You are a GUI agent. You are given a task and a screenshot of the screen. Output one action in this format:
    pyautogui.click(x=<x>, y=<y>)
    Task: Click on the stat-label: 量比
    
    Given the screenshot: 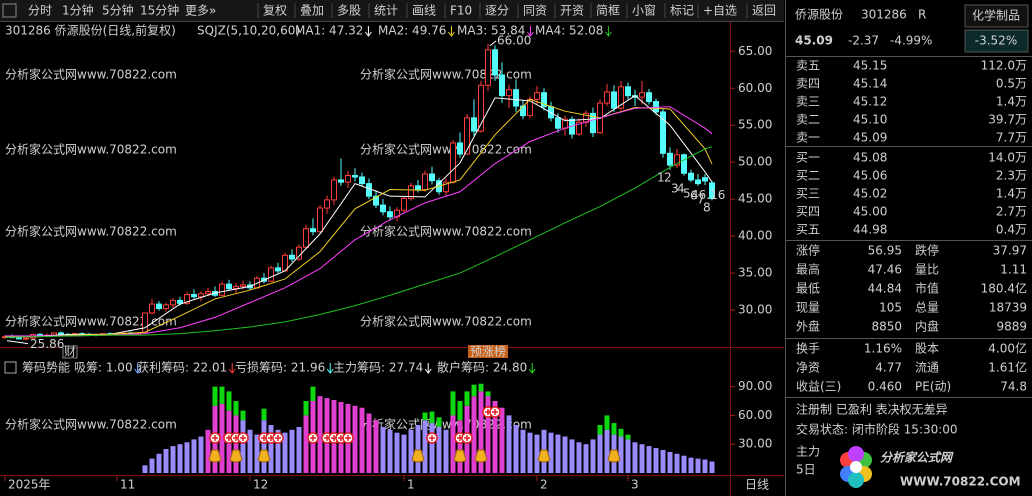 What is the action you would take?
    pyautogui.click(x=927, y=270)
    